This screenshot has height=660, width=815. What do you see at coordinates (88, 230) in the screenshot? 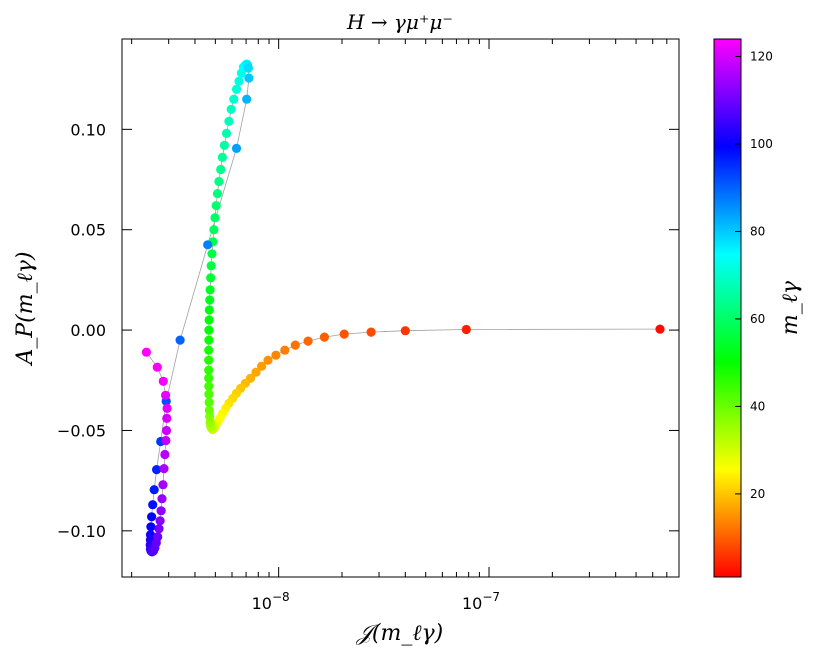
I see `y-tick-label: 0.05` at bounding box center [88, 230].